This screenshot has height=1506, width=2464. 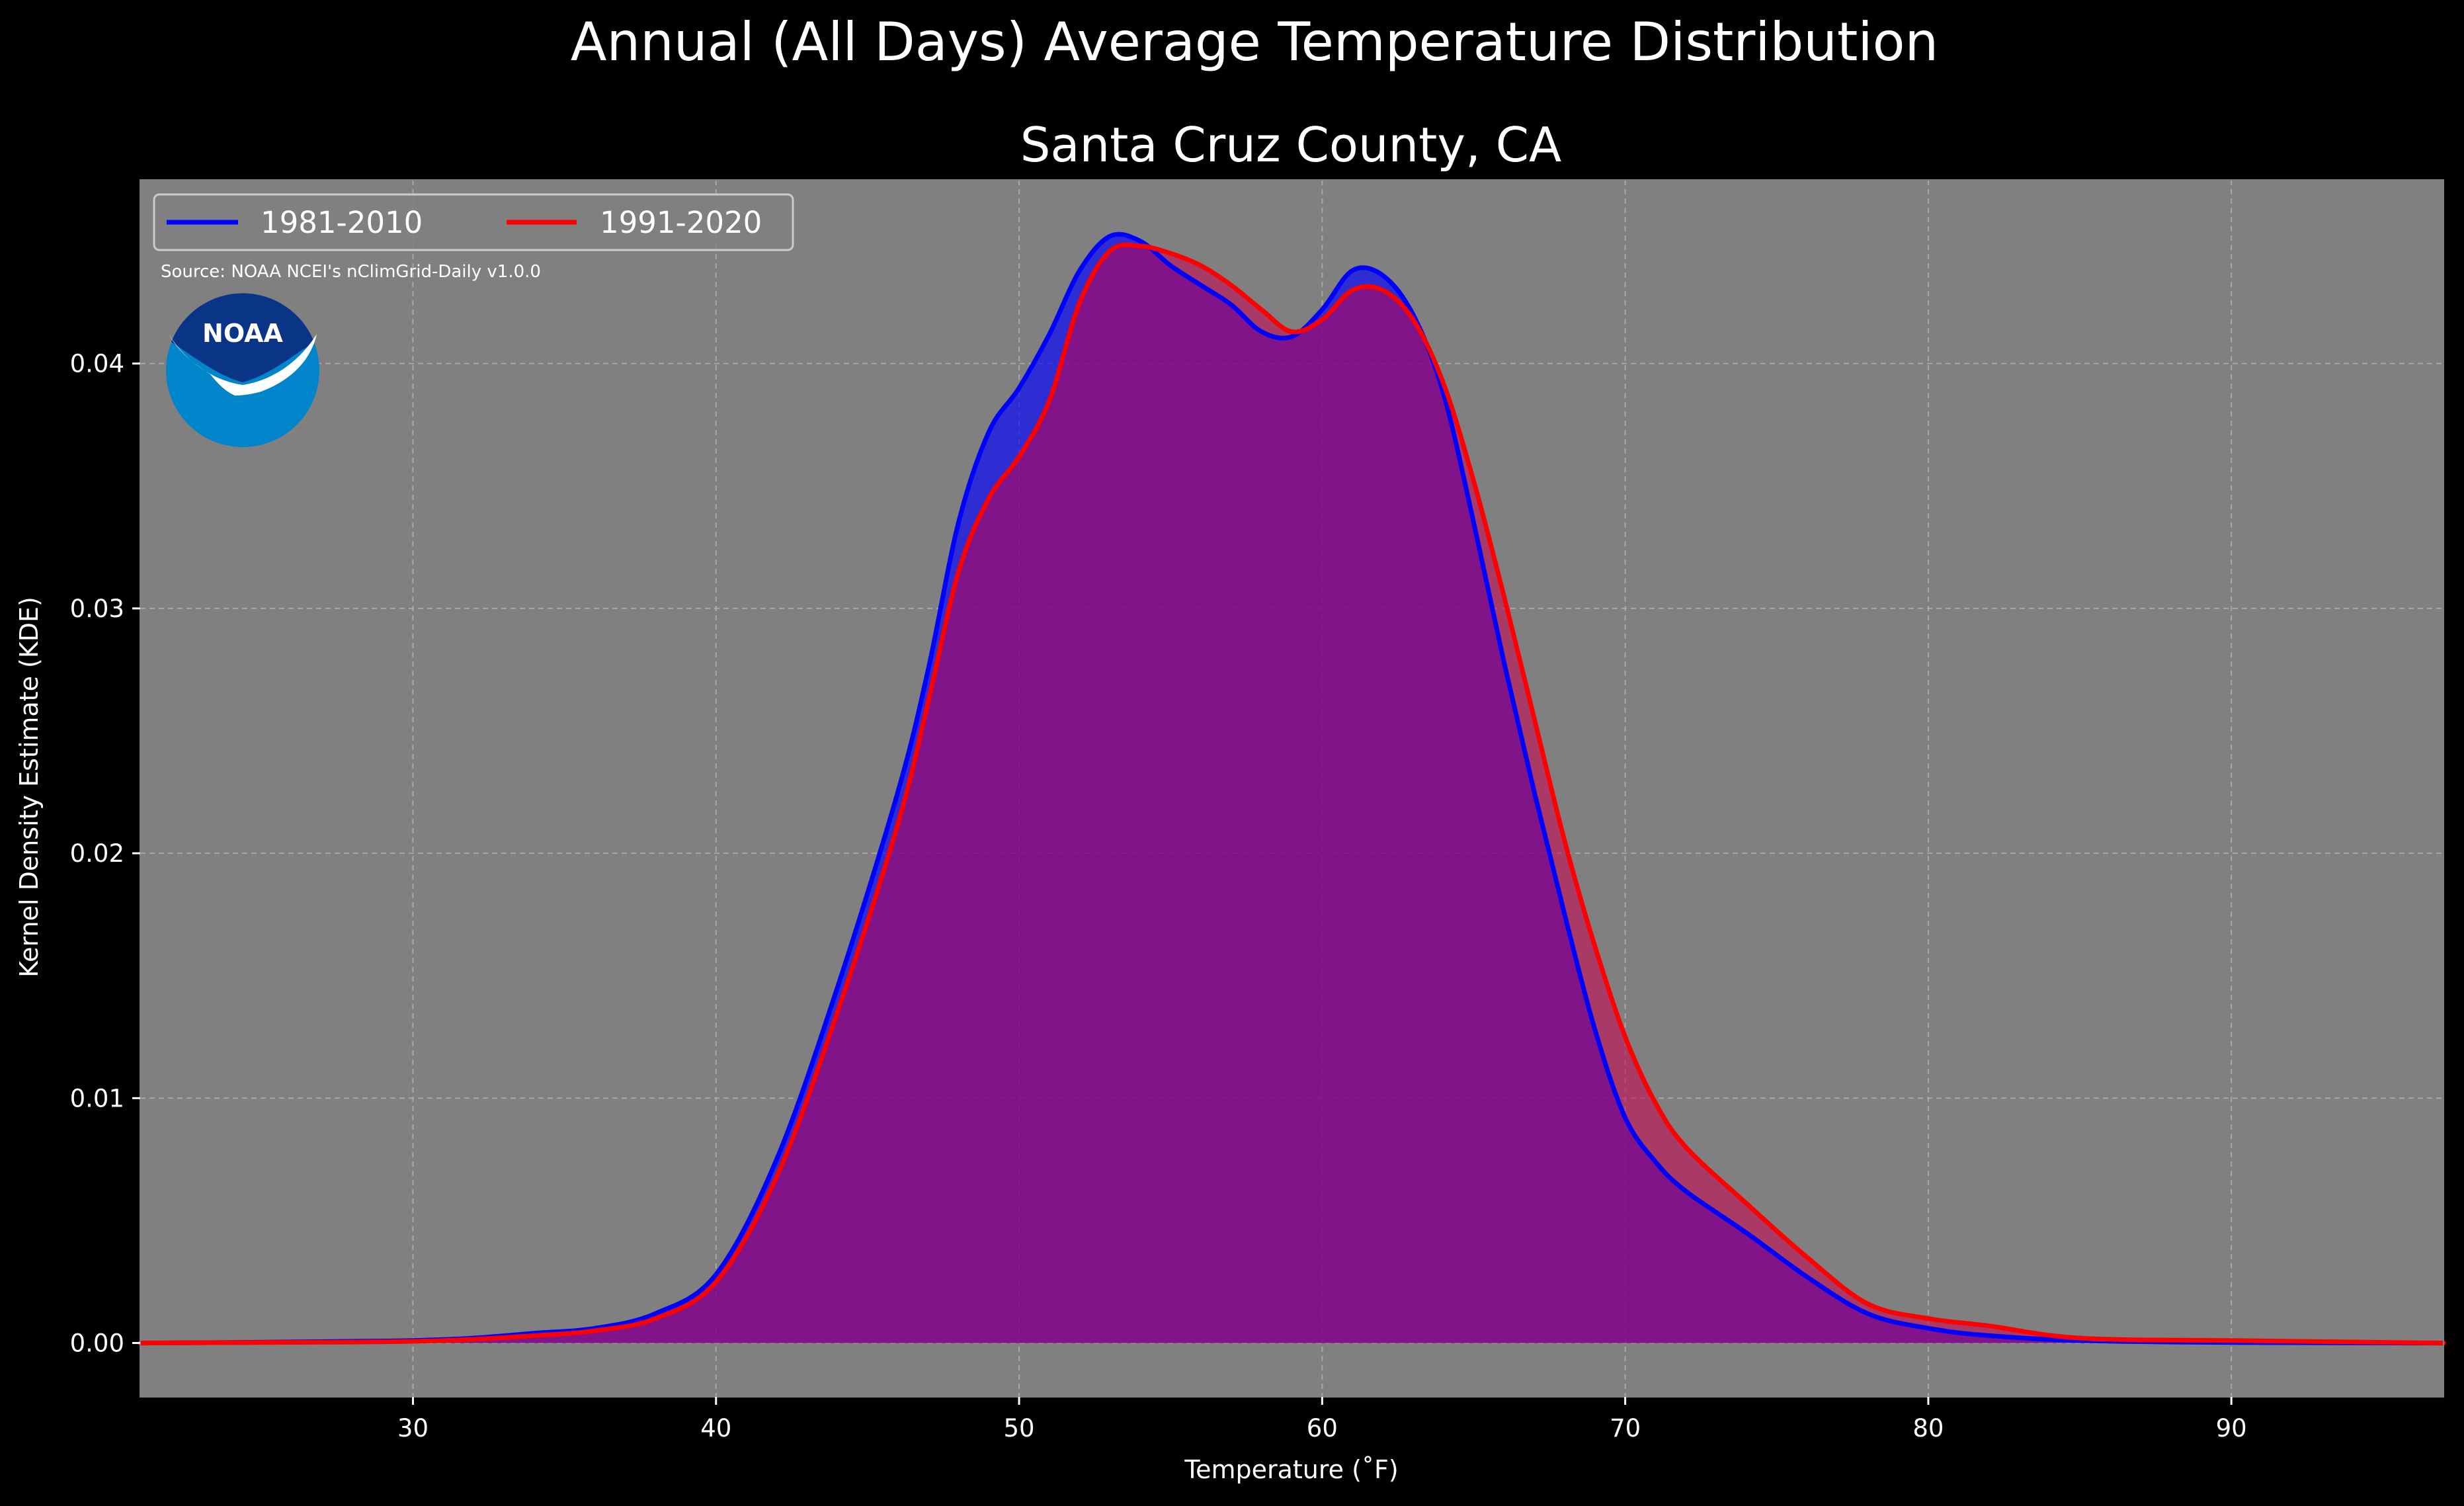 I want to click on legend-label-1991-2020: 1991-2020, so click(x=681, y=222).